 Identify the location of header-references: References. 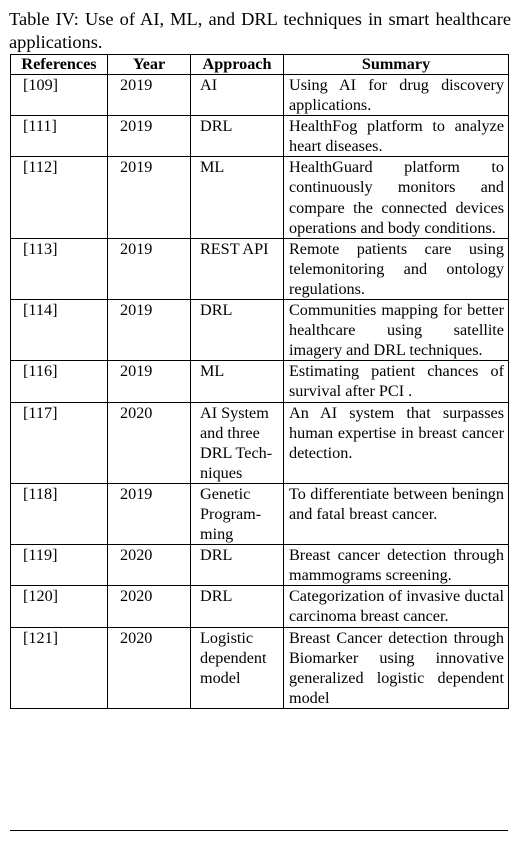
(59, 64).